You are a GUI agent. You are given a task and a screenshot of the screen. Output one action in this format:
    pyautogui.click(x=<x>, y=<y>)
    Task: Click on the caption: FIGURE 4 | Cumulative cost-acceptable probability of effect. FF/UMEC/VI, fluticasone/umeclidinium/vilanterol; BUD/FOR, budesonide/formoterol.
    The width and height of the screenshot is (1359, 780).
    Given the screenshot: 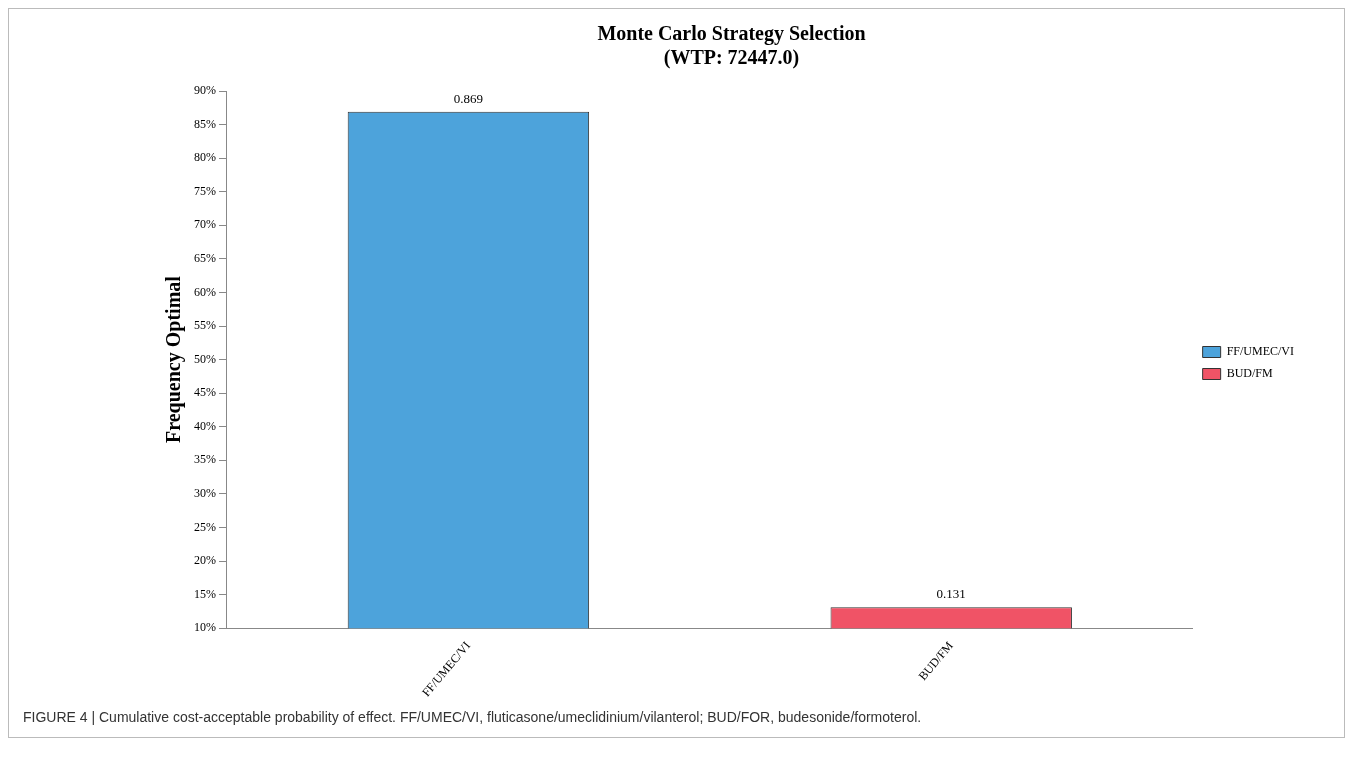 What is the action you would take?
    pyautogui.click(x=472, y=716)
    